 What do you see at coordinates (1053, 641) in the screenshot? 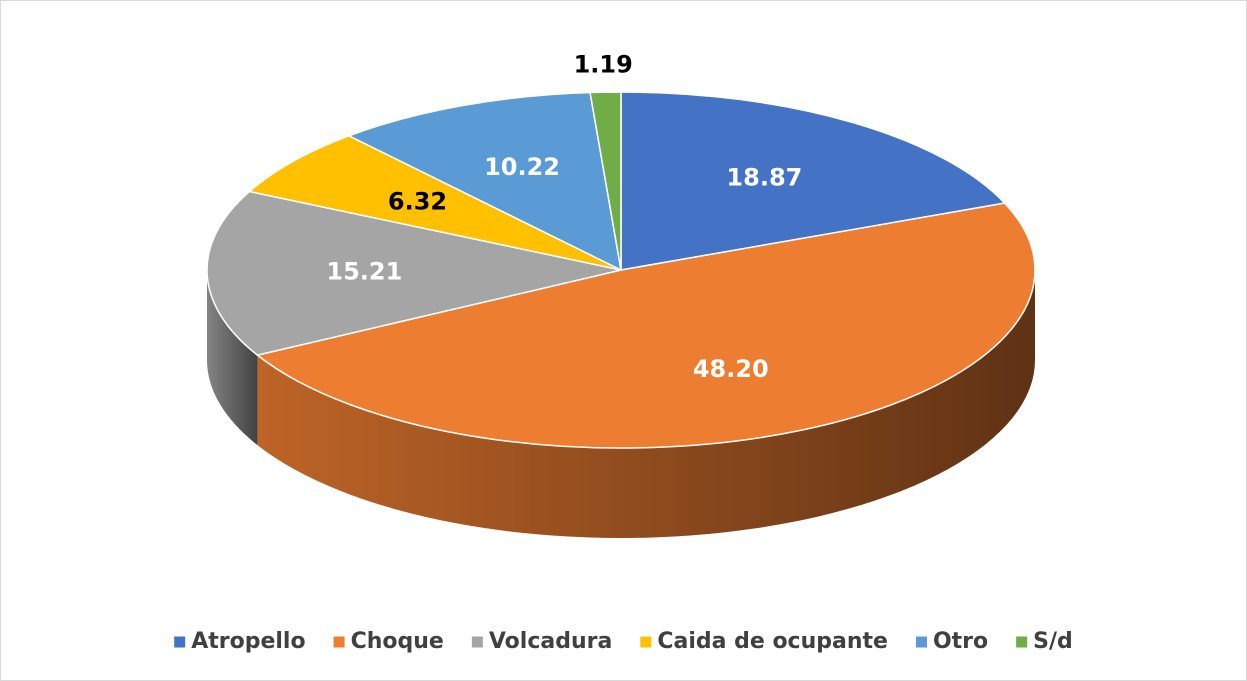
I see `legend-label: S/d` at bounding box center [1053, 641].